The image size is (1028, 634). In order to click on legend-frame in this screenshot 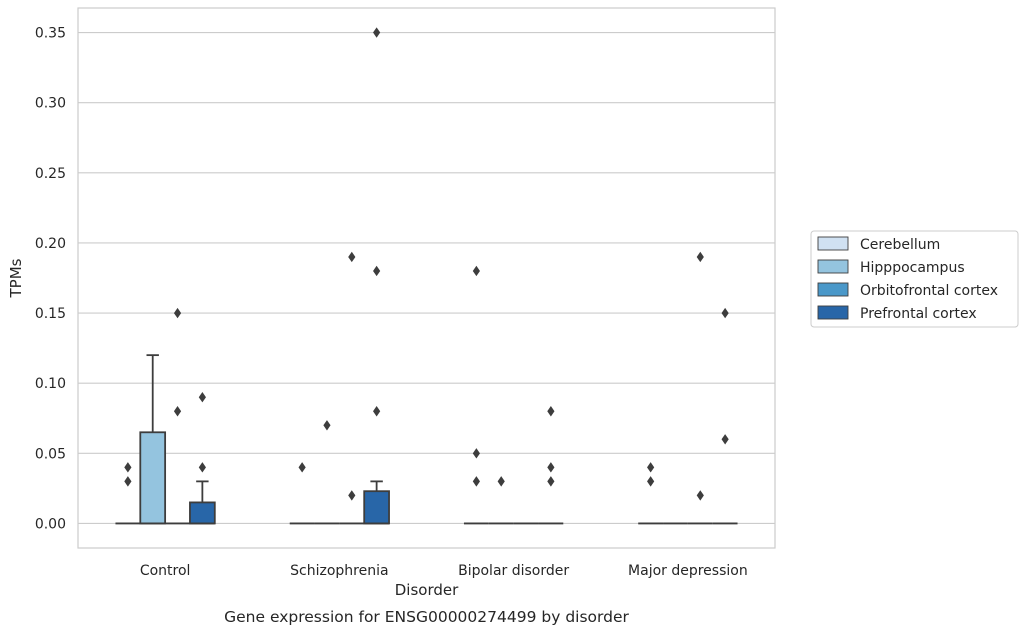, I will do `click(914, 279)`.